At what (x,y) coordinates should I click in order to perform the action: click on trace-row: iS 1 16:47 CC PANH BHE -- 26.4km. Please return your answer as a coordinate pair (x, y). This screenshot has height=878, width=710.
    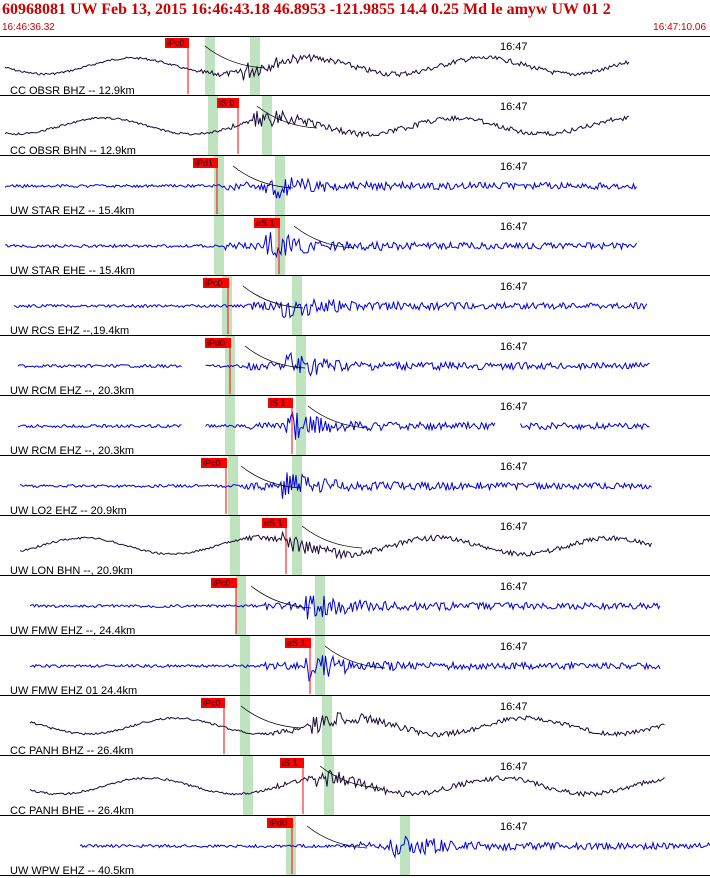
    Looking at the image, I should click on (355, 786).